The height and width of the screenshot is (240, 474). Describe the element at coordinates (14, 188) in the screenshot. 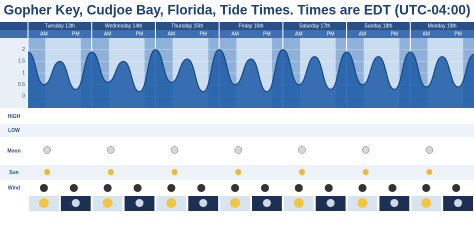

I see `row-label: Wind` at that location.